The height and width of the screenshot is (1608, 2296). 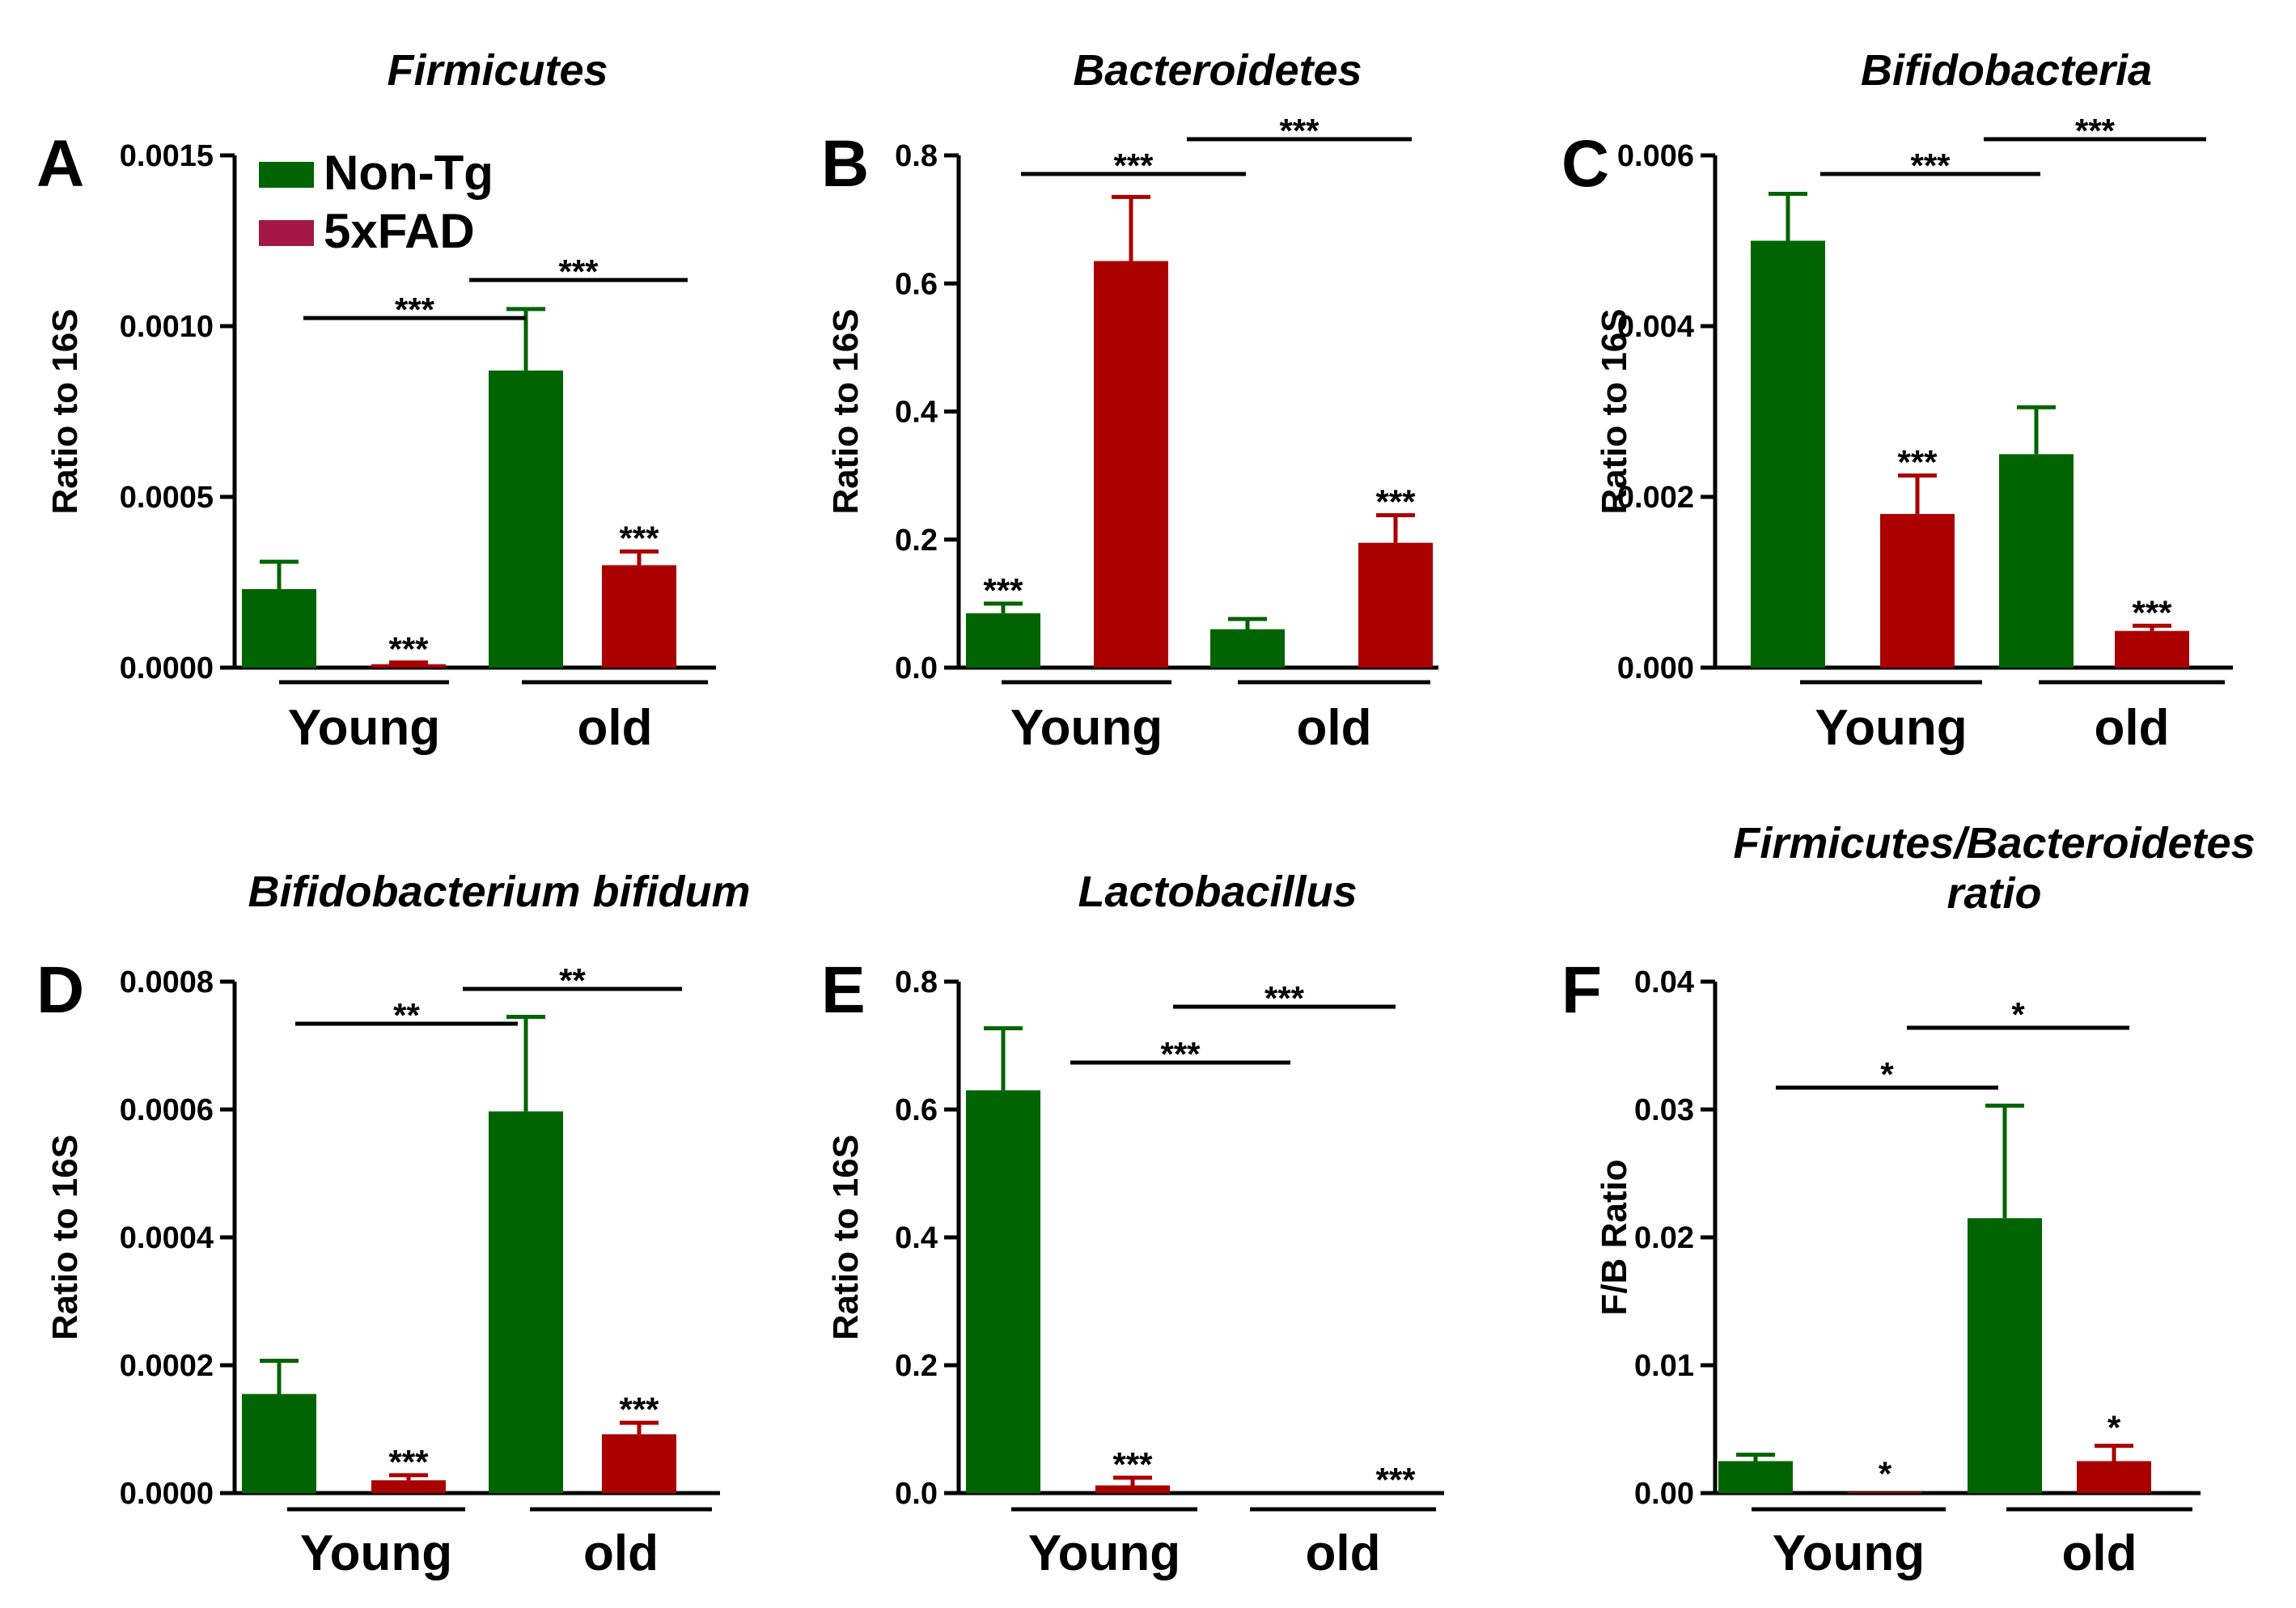 I want to click on y-tick-label: 0.01, so click(x=1664, y=1366).